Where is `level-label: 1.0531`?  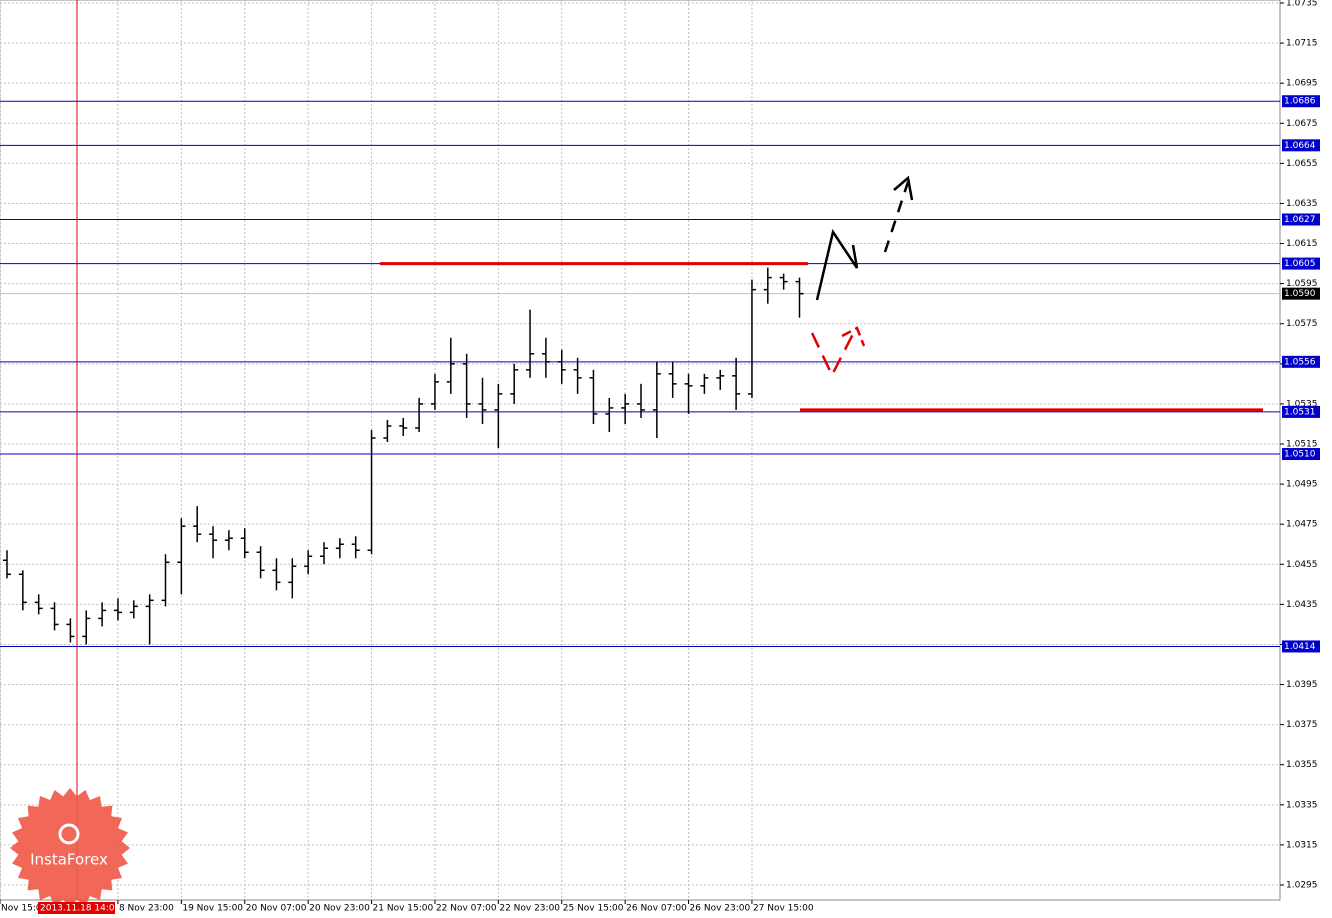 level-label: 1.0531 is located at coordinates (1300, 412).